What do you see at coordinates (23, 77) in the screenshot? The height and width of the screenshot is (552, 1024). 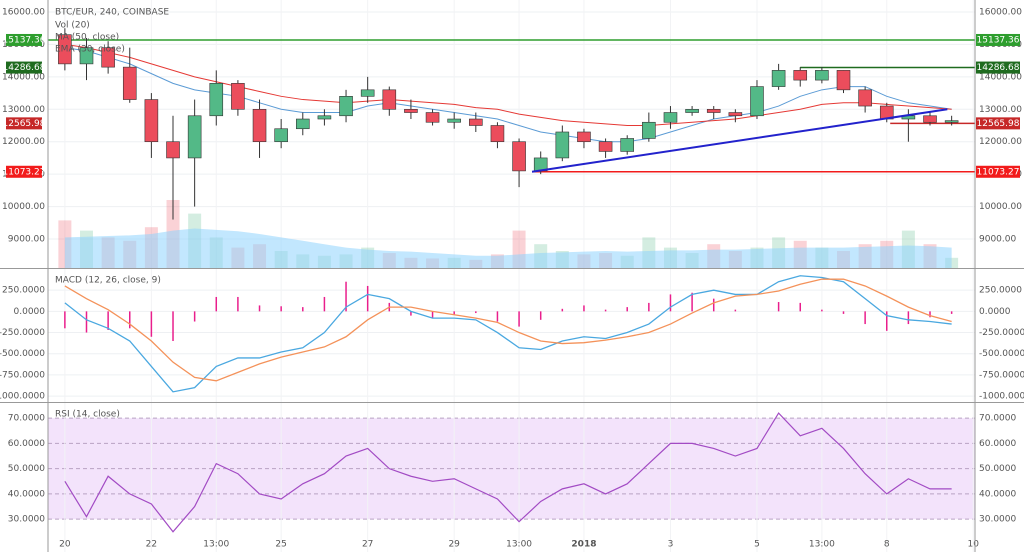 I see `y-tick-label: 14000.00` at bounding box center [23, 77].